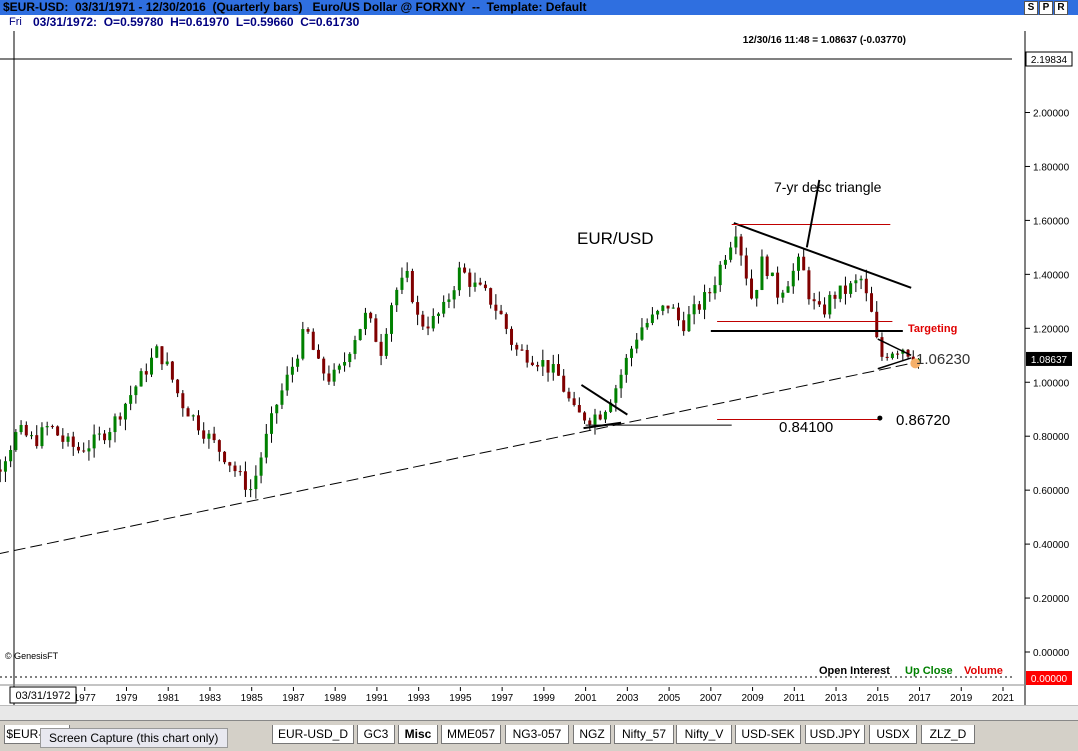 The image size is (1078, 751). What do you see at coordinates (418, 734) in the screenshot?
I see `tab-misc: Misc` at bounding box center [418, 734].